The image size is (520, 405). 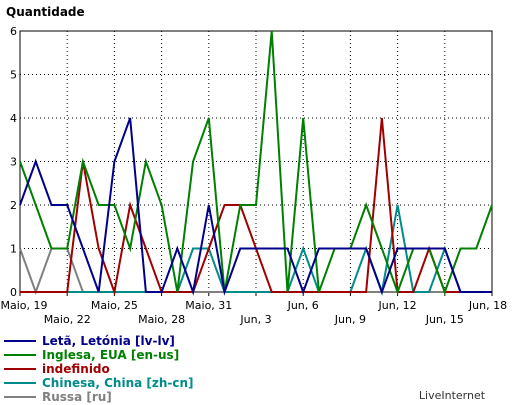 What do you see at coordinates (13, 31) in the screenshot?
I see `y-tick-label: 6` at bounding box center [13, 31].